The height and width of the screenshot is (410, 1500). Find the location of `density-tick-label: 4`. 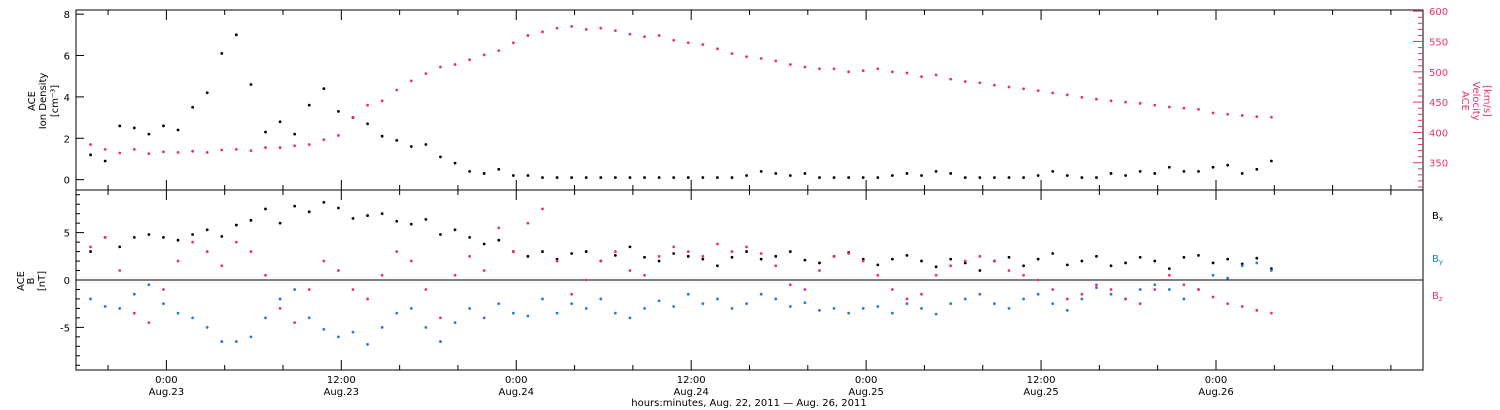

density-tick-label: 4 is located at coordinates (67, 98).